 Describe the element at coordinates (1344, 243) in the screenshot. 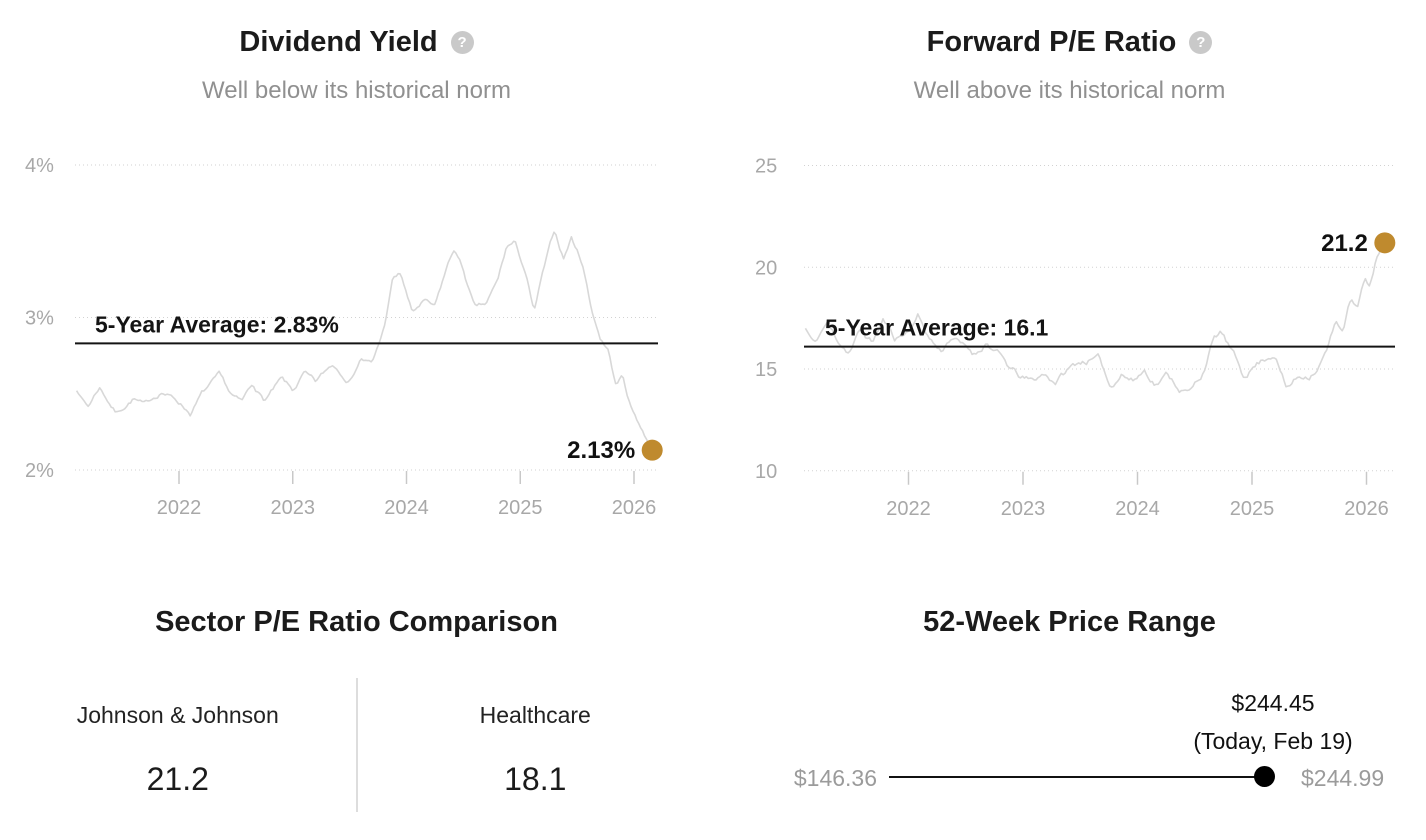

I see `current-value-label: 21.2` at that location.